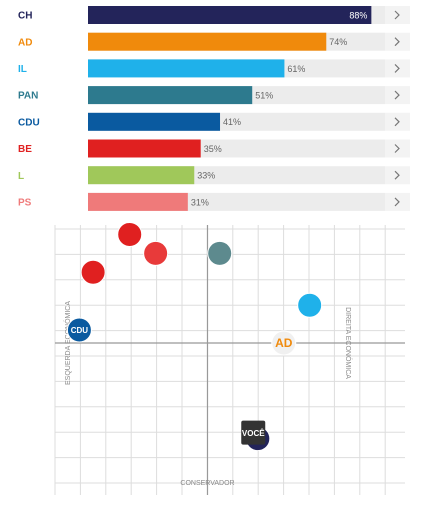  What do you see at coordinates (22, 69) in the screenshot?
I see `party-label: IL` at bounding box center [22, 69].